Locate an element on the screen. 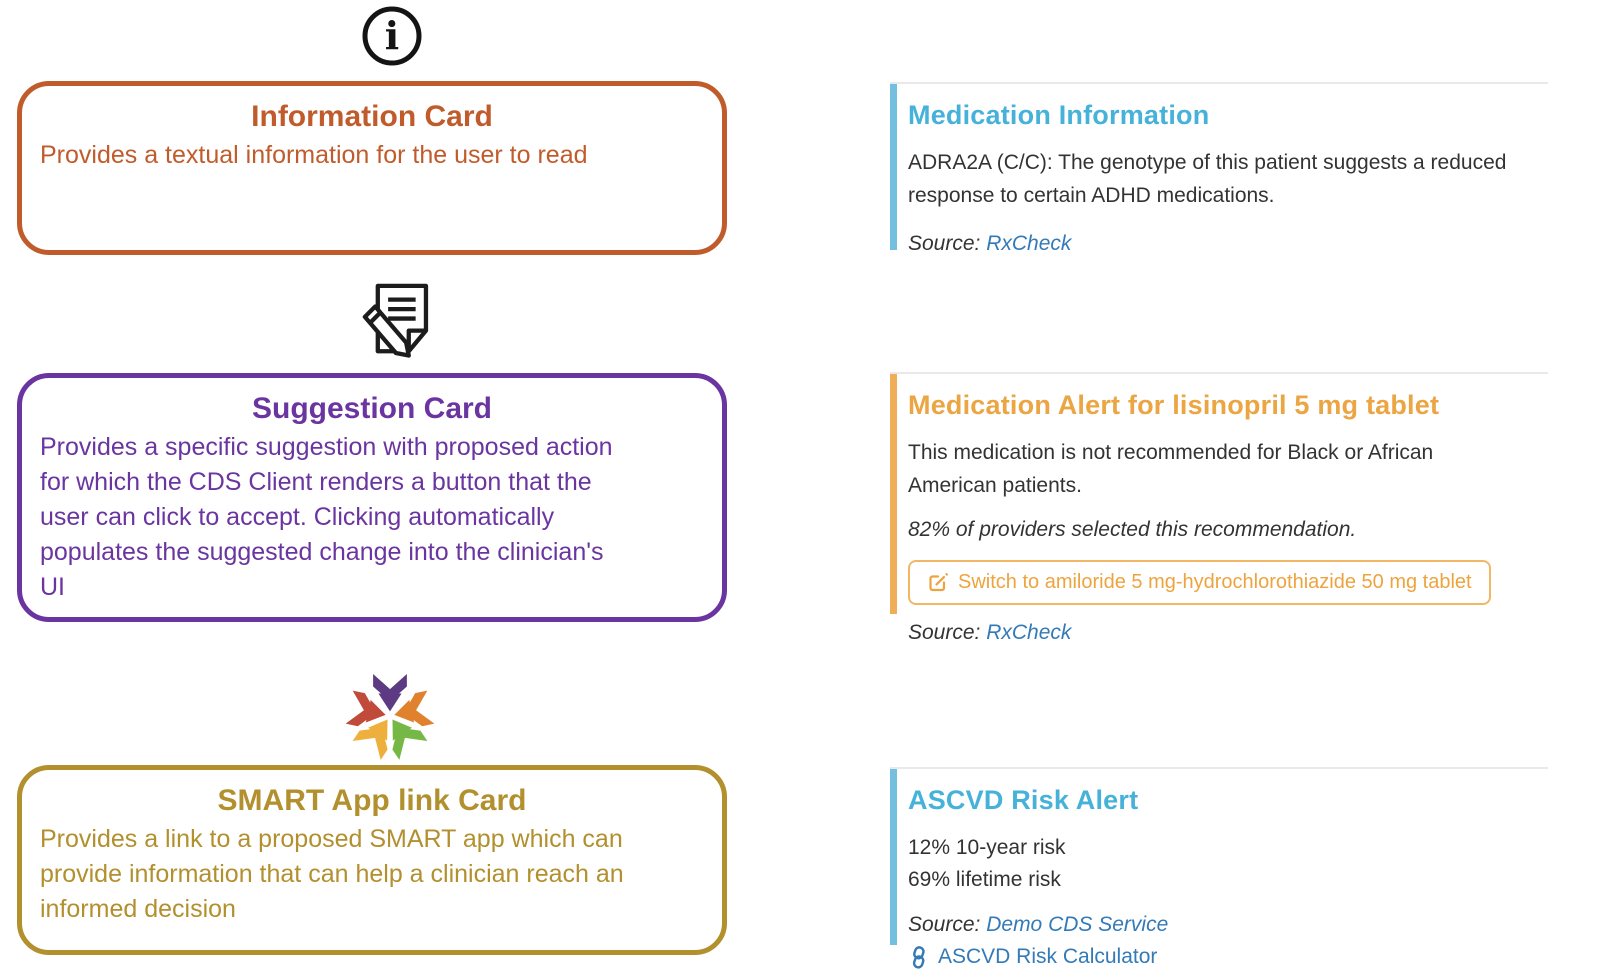  source-line: Source: Demo CDS Service is located at coordinates (1226, 925).